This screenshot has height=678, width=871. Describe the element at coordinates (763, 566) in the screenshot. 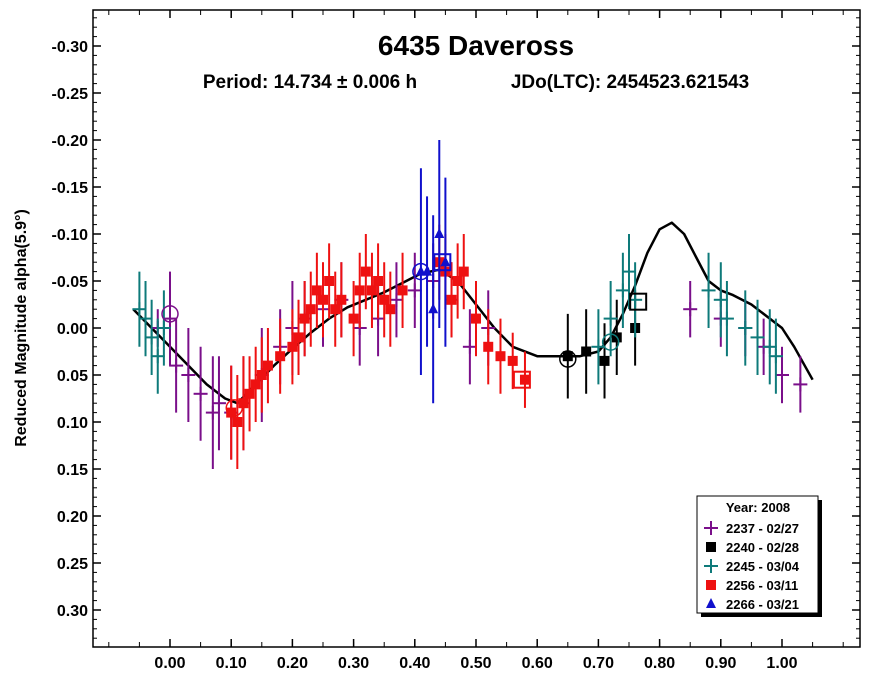

I see `legend-entry-label: 2245 - 03/04` at that location.